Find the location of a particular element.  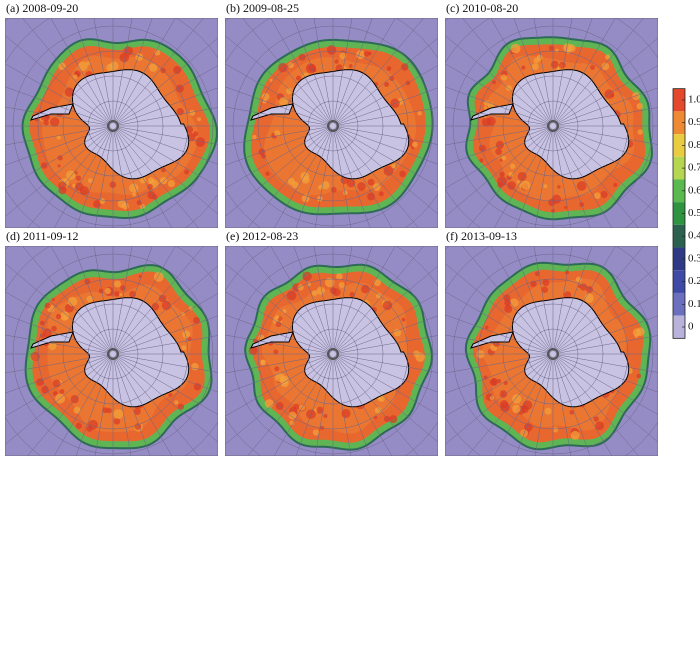

colorbar-frame is located at coordinates (679, 213).